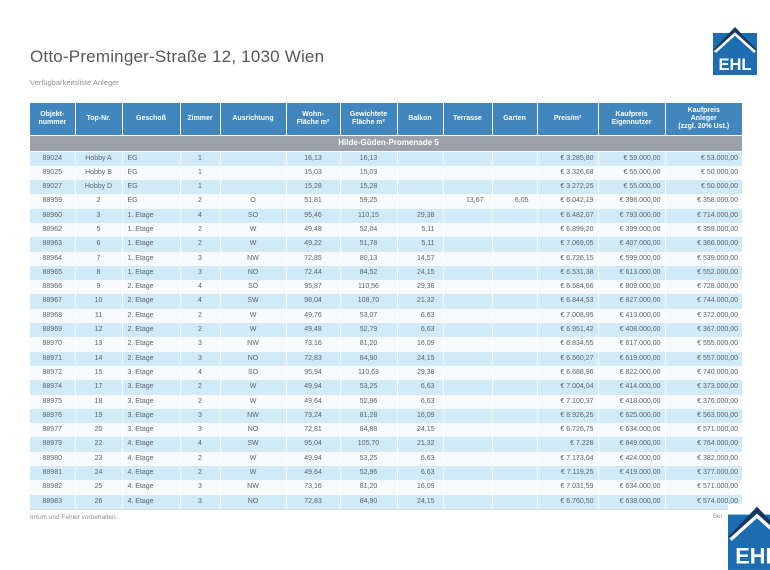 Image resolution: width=770 pixels, height=570 pixels. What do you see at coordinates (631, 358) in the screenshot?
I see `cell: € 619.000,00` at bounding box center [631, 358].